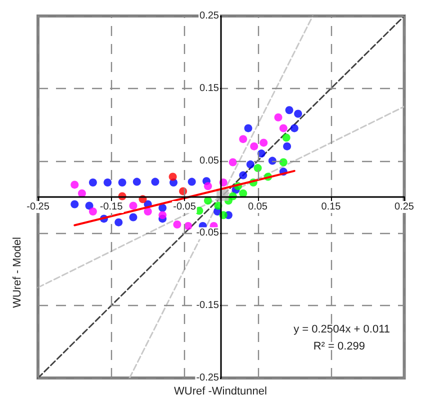 The image size is (426, 416). What do you see at coordinates (404, 207) in the screenshot?
I see `x-tick-label: 0.25` at bounding box center [404, 207].